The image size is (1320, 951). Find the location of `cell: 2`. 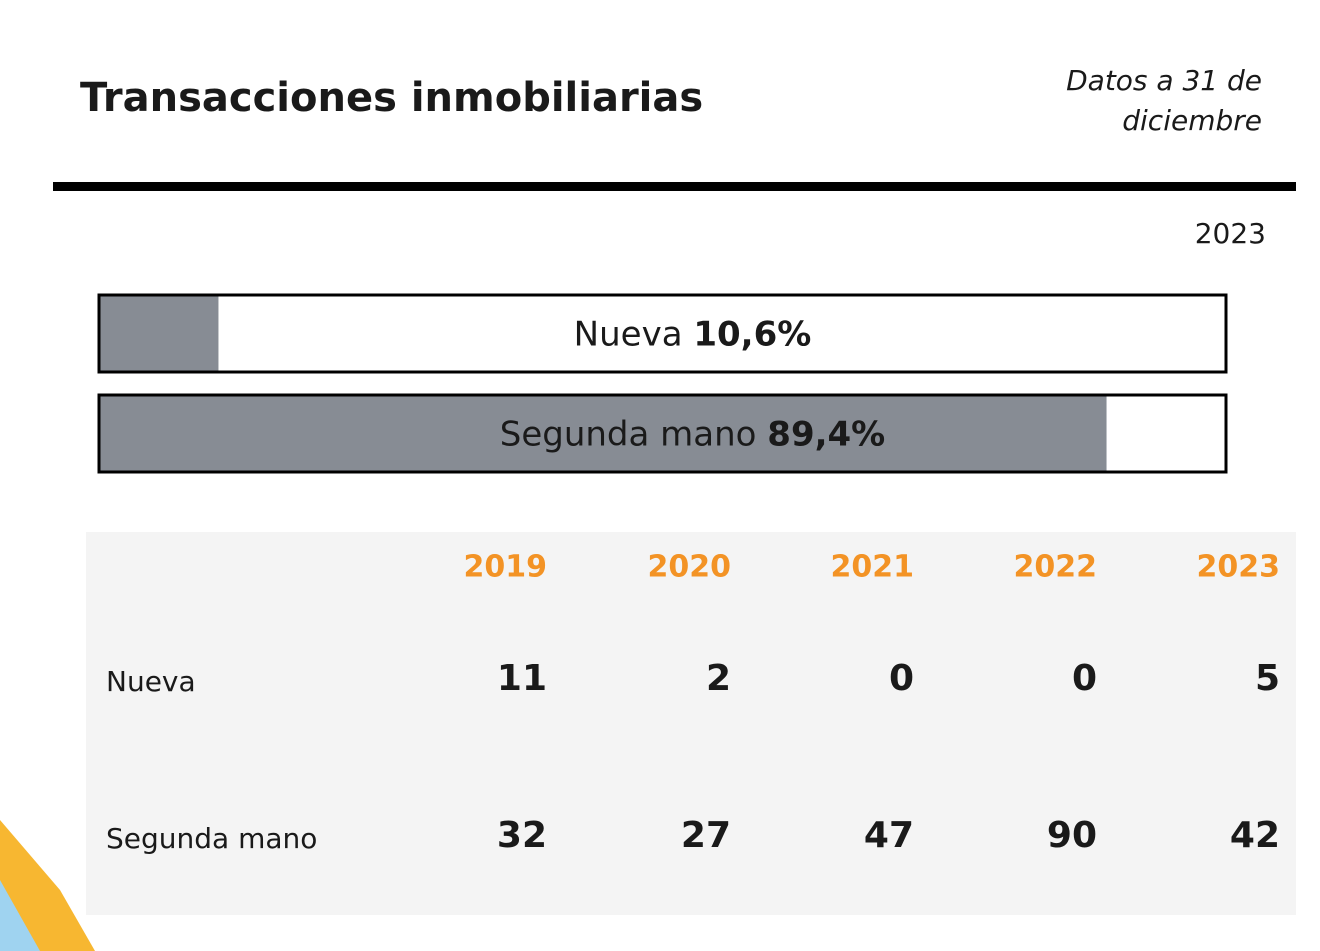

cell: 2 is located at coordinates (718, 678).